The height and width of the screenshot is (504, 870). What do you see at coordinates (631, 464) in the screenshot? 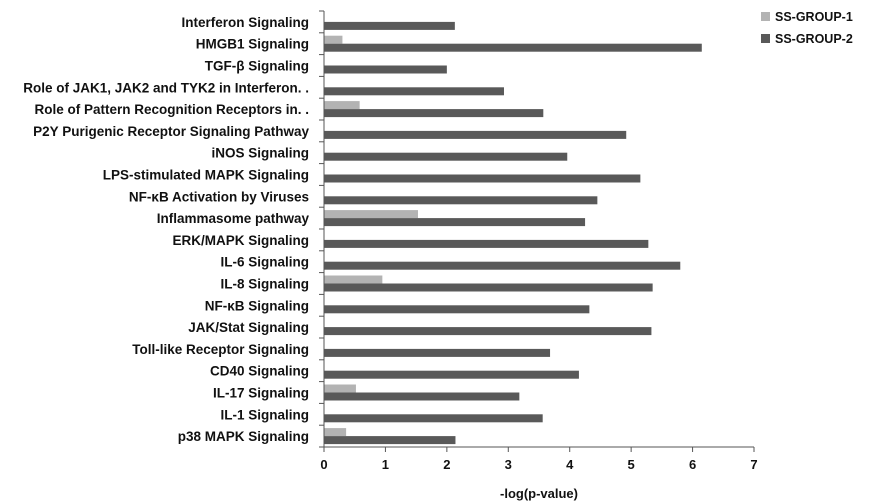
I see `x-tick-label: 5` at bounding box center [631, 464].